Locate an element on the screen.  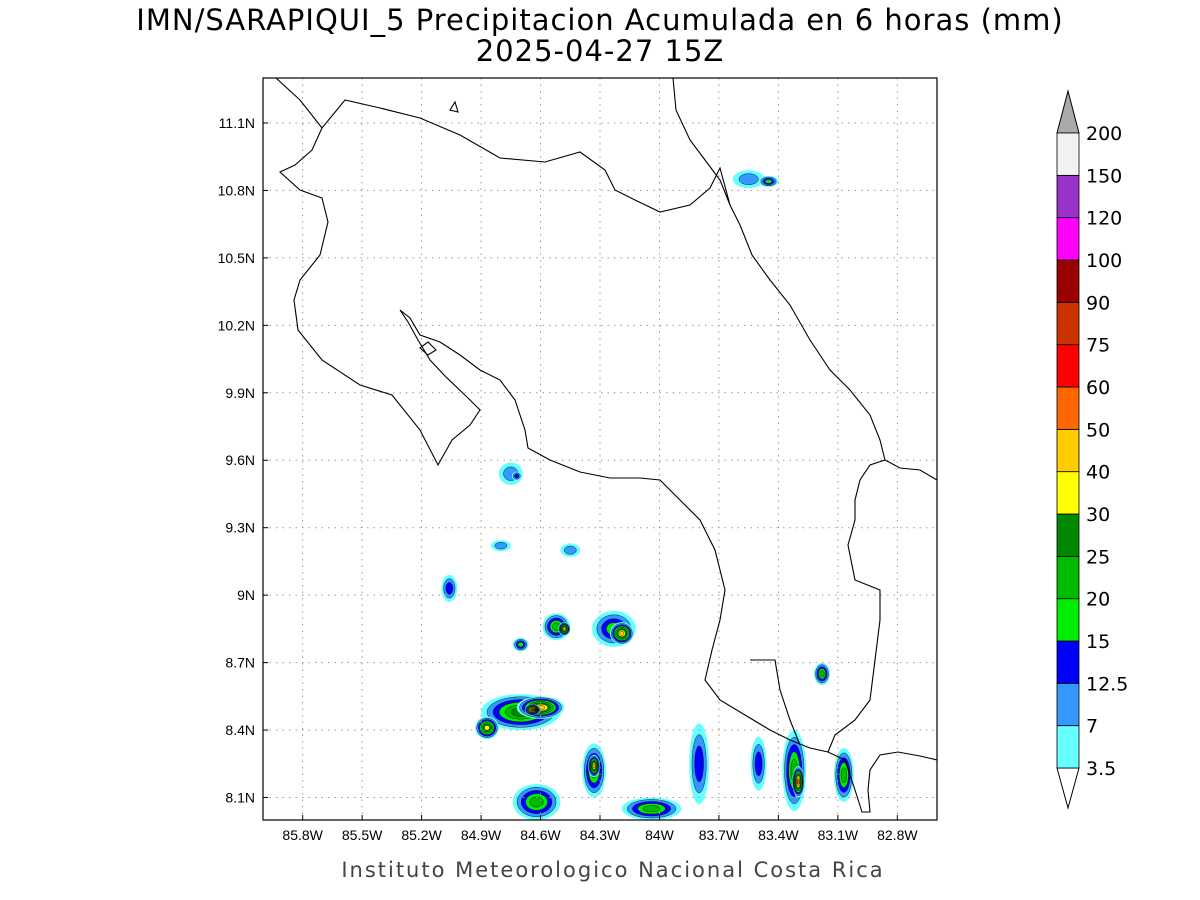
lon-tick-label: 83.4W is located at coordinates (778, 835).